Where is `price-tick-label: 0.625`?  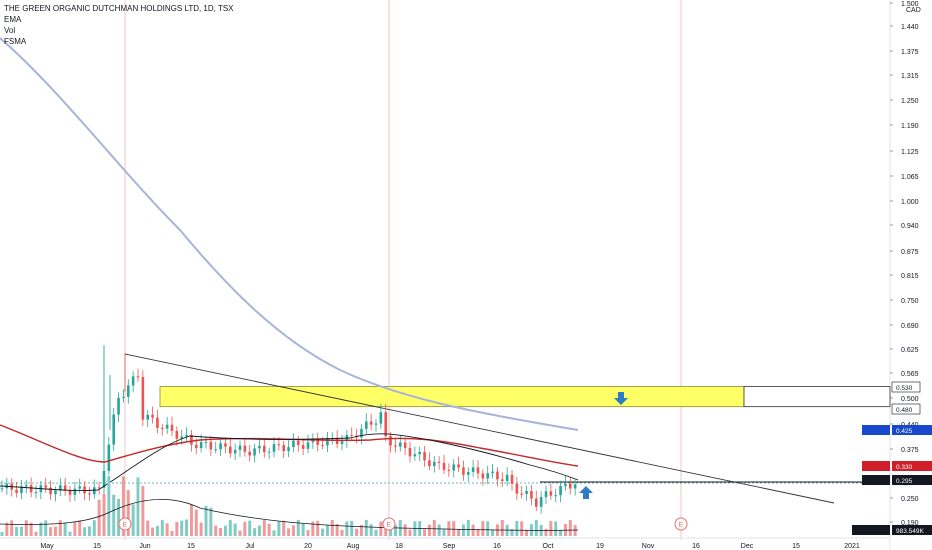
price-tick-label: 0.625 is located at coordinates (910, 350).